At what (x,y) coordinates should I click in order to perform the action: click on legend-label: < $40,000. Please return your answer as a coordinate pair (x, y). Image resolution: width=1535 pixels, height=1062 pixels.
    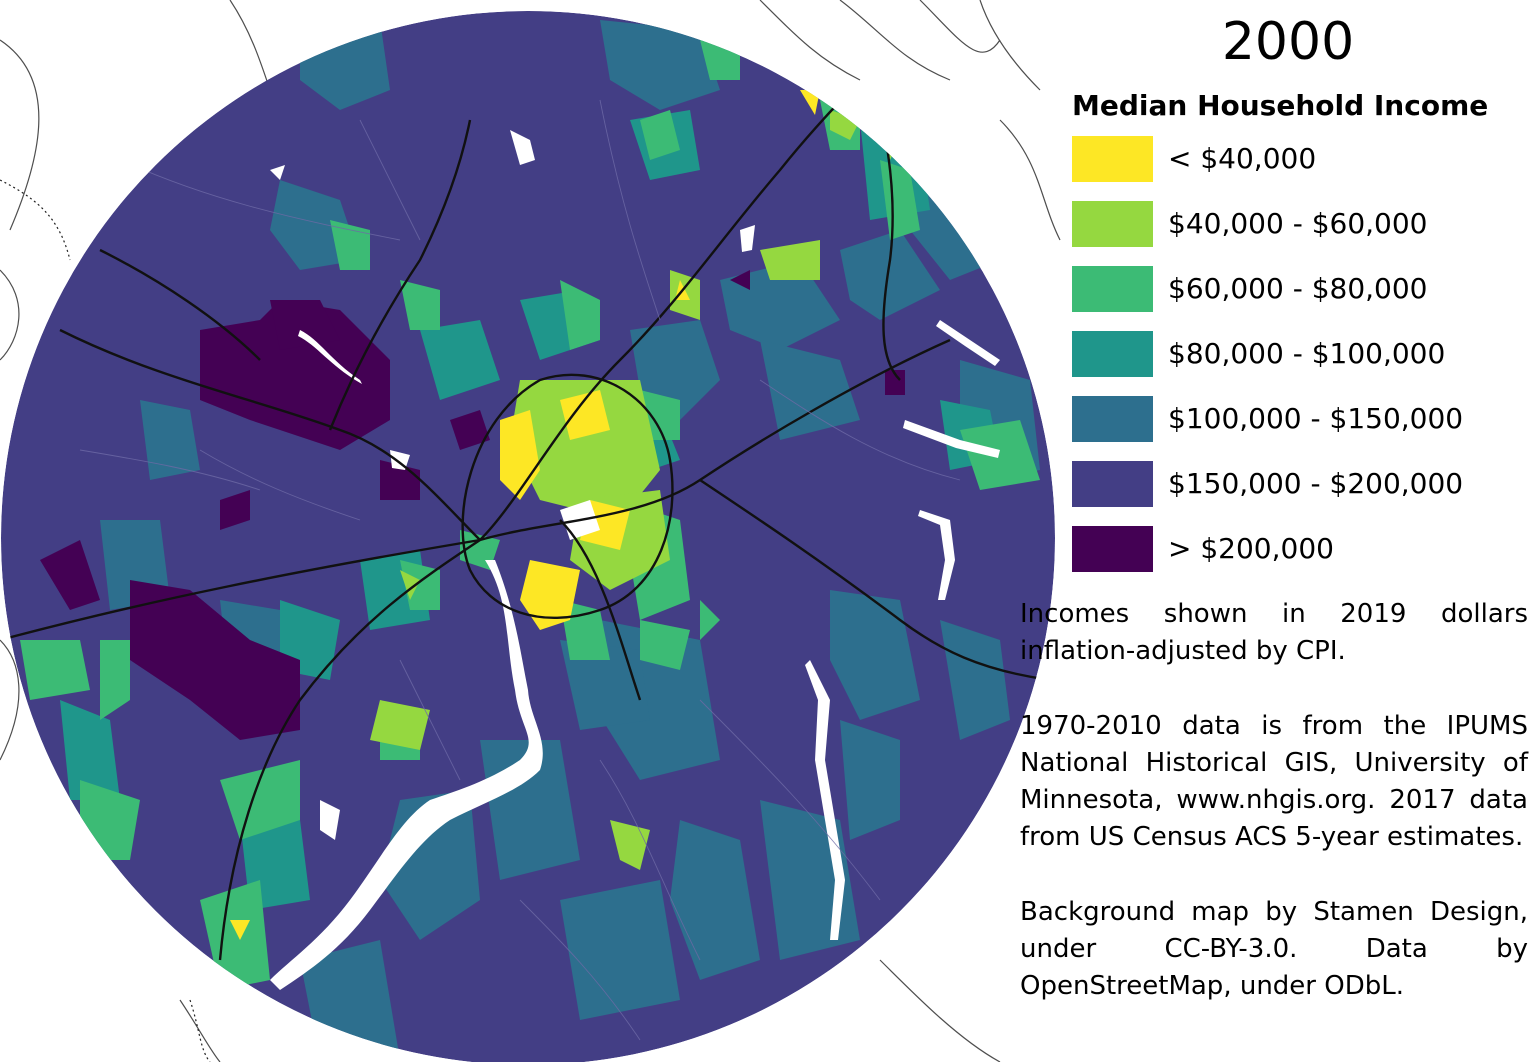
    Looking at the image, I should click on (1242, 158).